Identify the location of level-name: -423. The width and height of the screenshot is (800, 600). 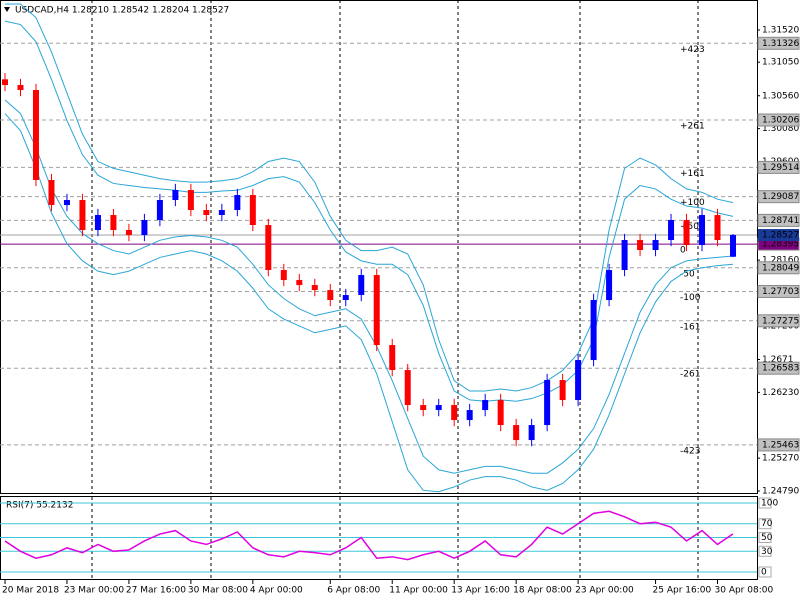
(690, 451).